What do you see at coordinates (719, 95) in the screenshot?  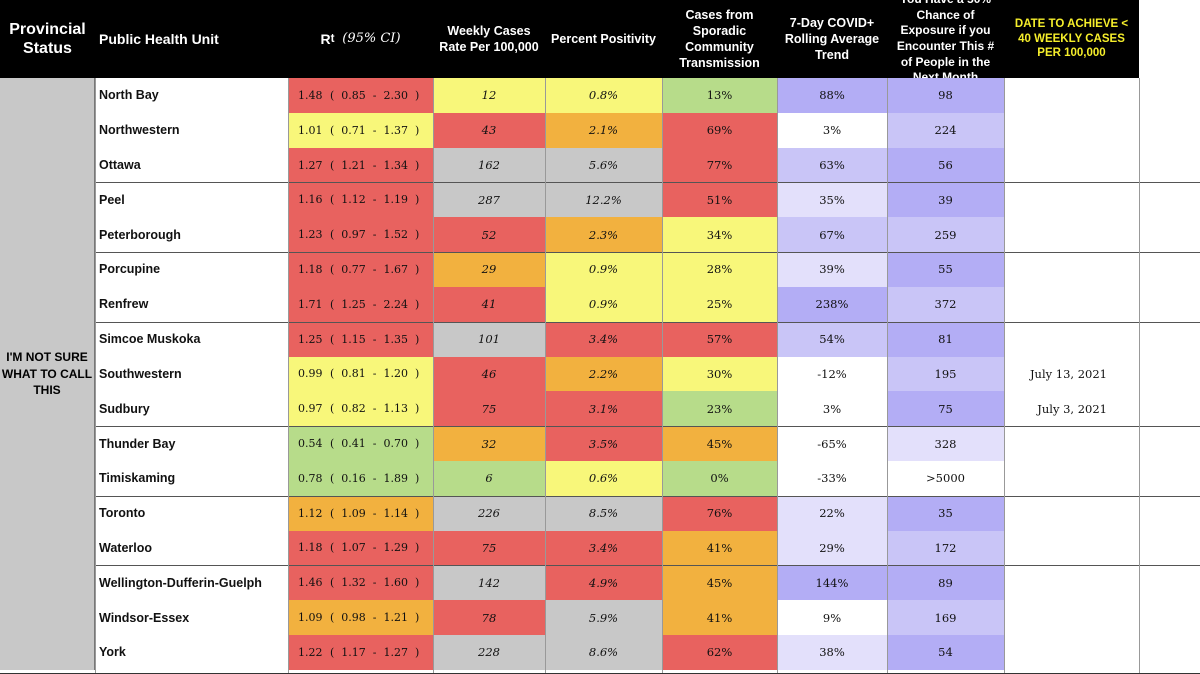 I see `sporadic-value: 13%` at bounding box center [719, 95].